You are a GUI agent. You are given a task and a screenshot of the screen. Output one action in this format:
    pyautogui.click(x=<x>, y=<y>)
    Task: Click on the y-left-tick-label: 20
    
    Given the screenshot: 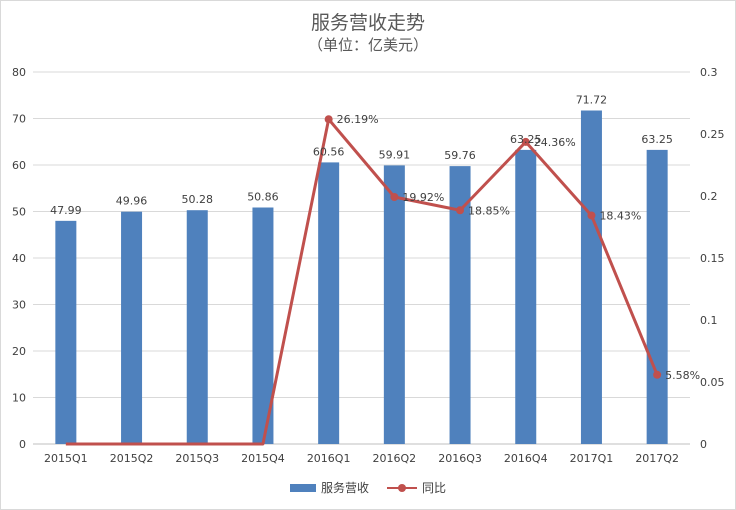 What is the action you would take?
    pyautogui.click(x=19, y=351)
    